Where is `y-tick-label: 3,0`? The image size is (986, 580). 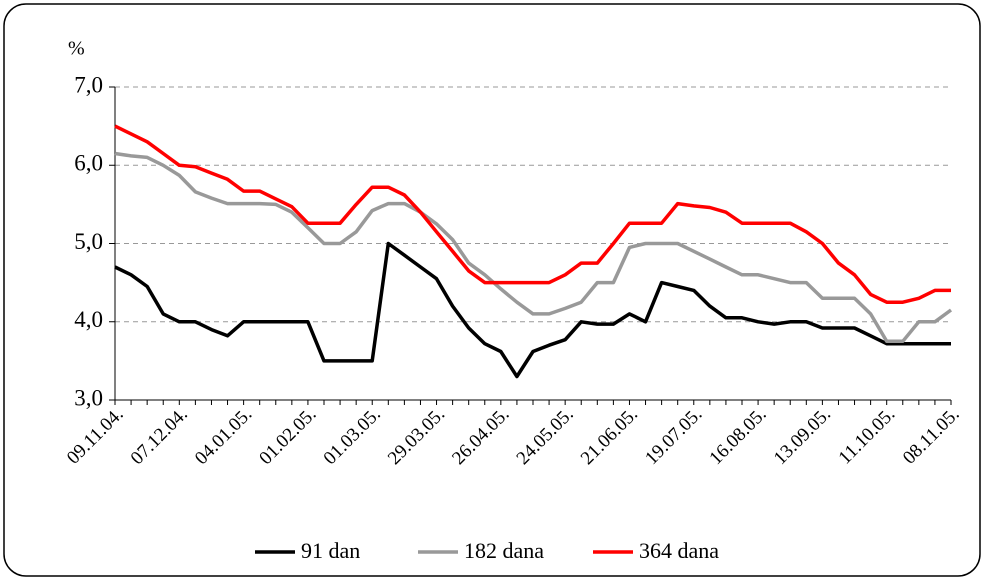 y-tick-label: 3,0 is located at coordinates (88, 397).